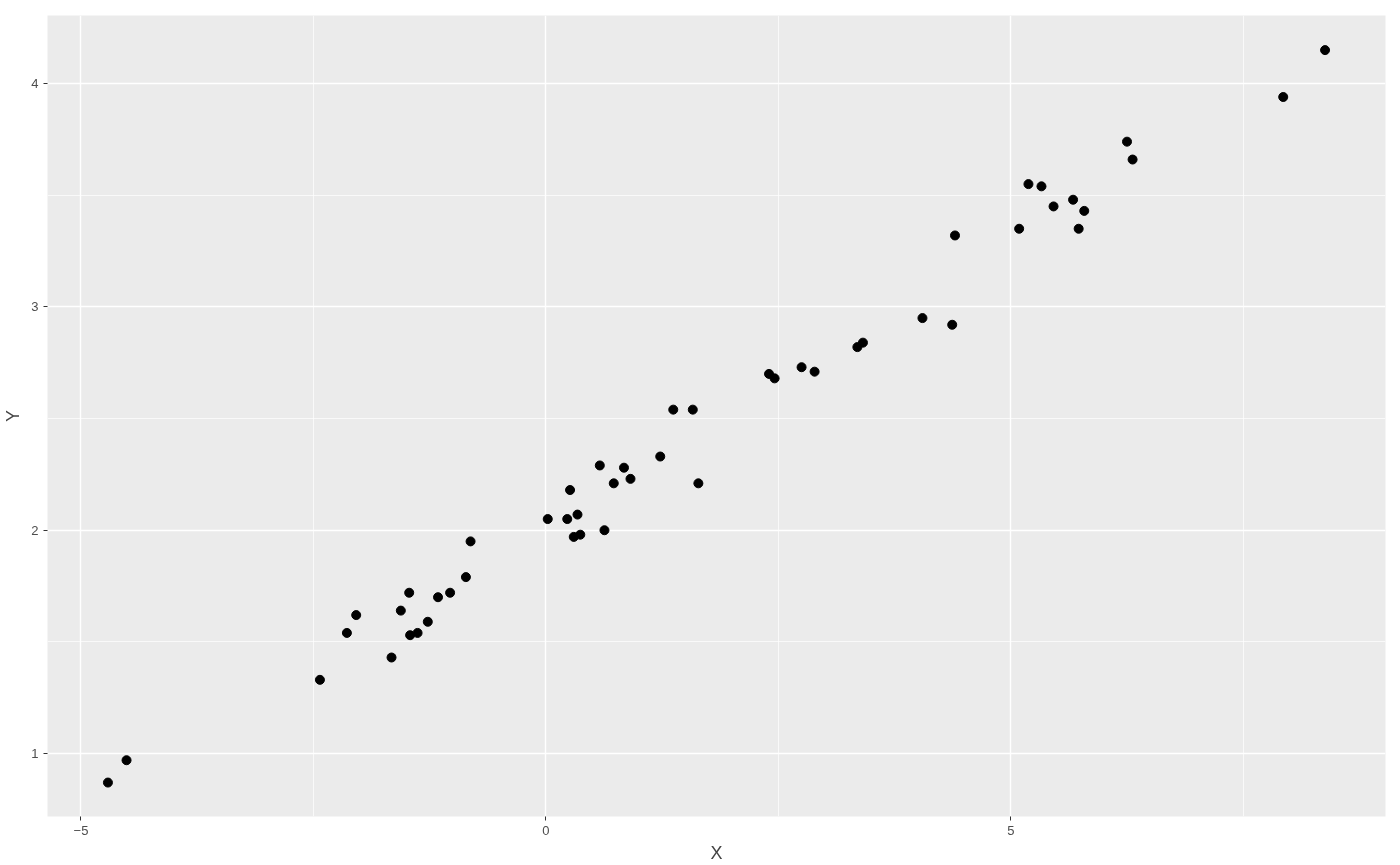 The height and width of the screenshot is (865, 1400). What do you see at coordinates (13, 415) in the screenshot?
I see `y-axis-title: Y` at bounding box center [13, 415].